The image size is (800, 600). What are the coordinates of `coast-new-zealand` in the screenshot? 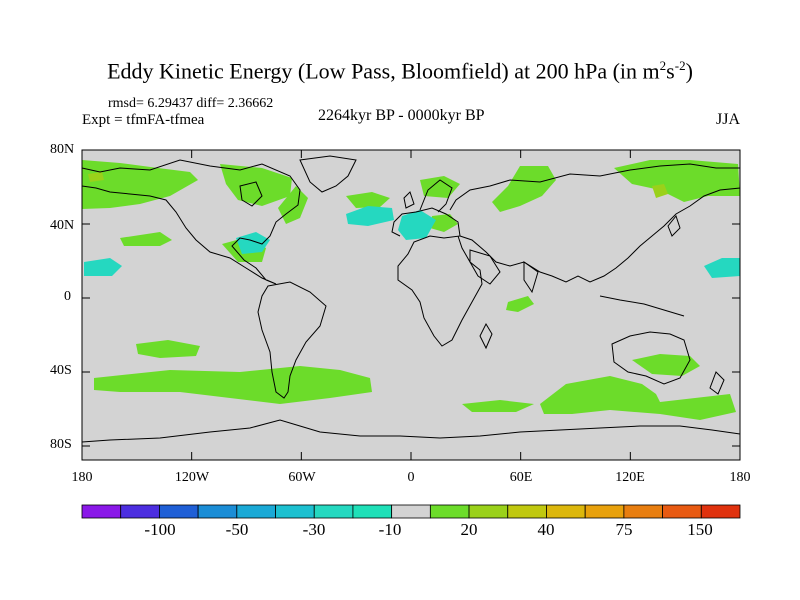 It's located at (717, 383).